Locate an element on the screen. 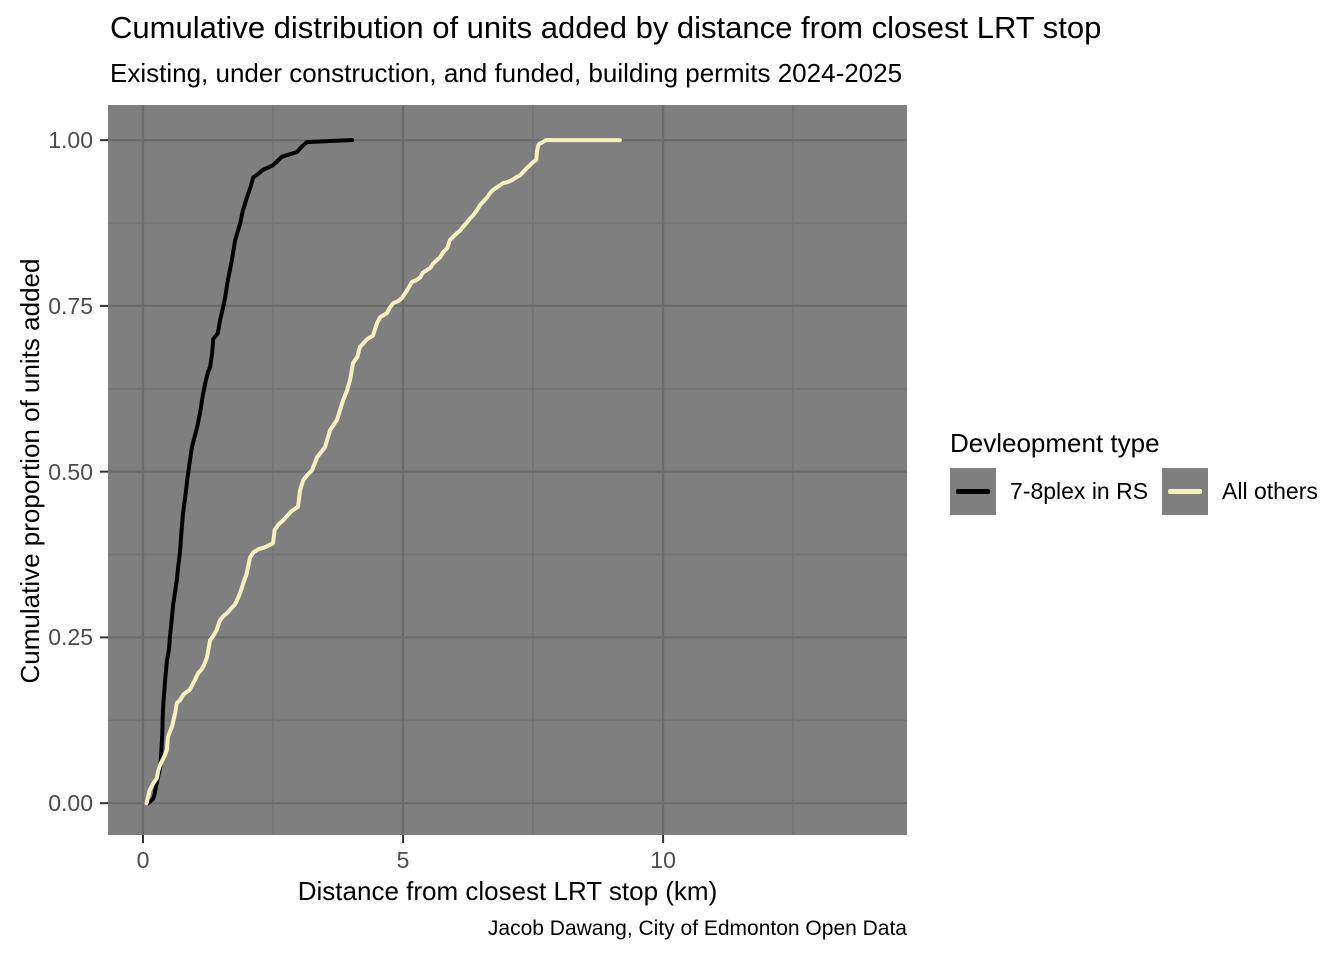  legend-label-7-8plex-in-rs: 7-8plex in RS is located at coordinates (1079, 491).